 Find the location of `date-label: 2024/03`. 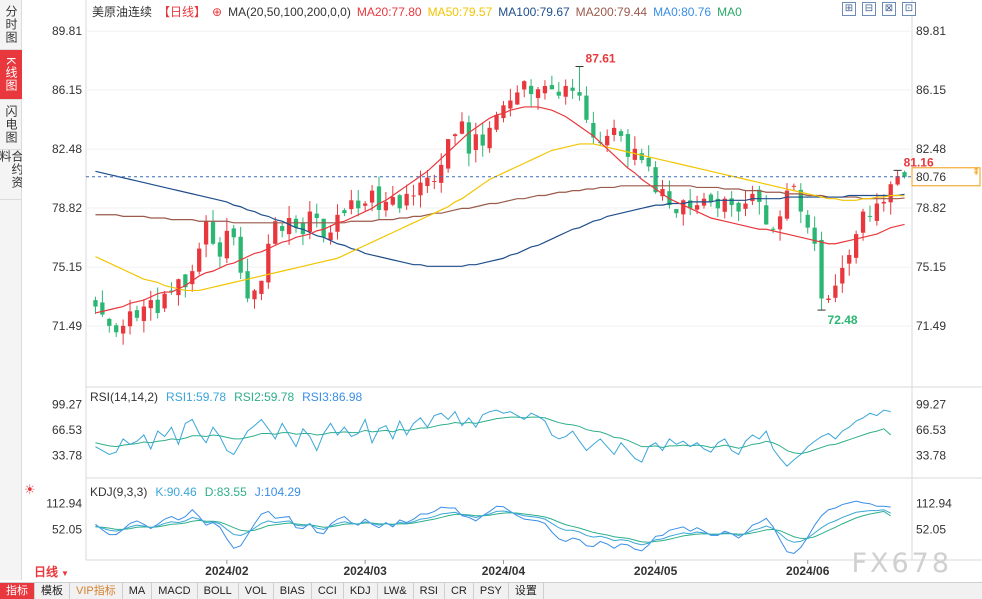

date-label: 2024/03 is located at coordinates (365, 571).